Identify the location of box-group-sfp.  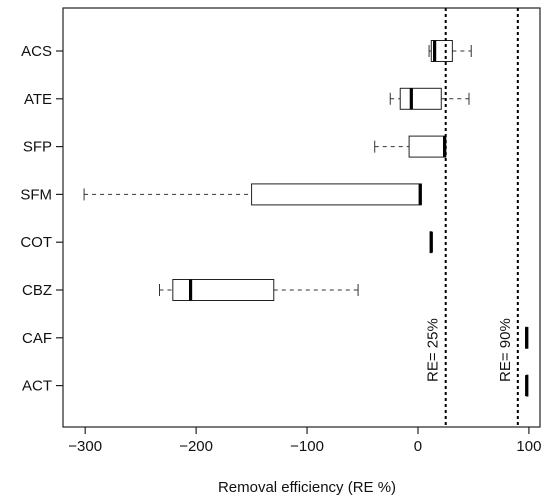
(410, 146).